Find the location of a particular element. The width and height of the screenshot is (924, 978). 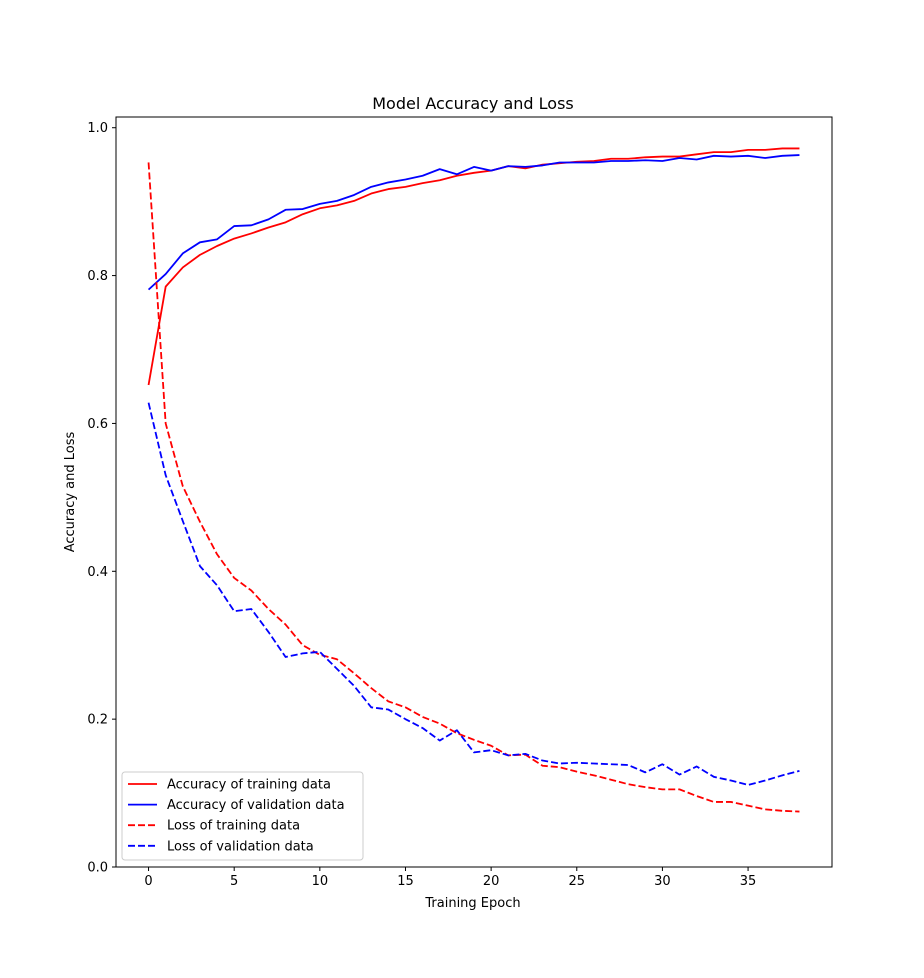

y-tick-label: 0.0 is located at coordinates (97, 868).